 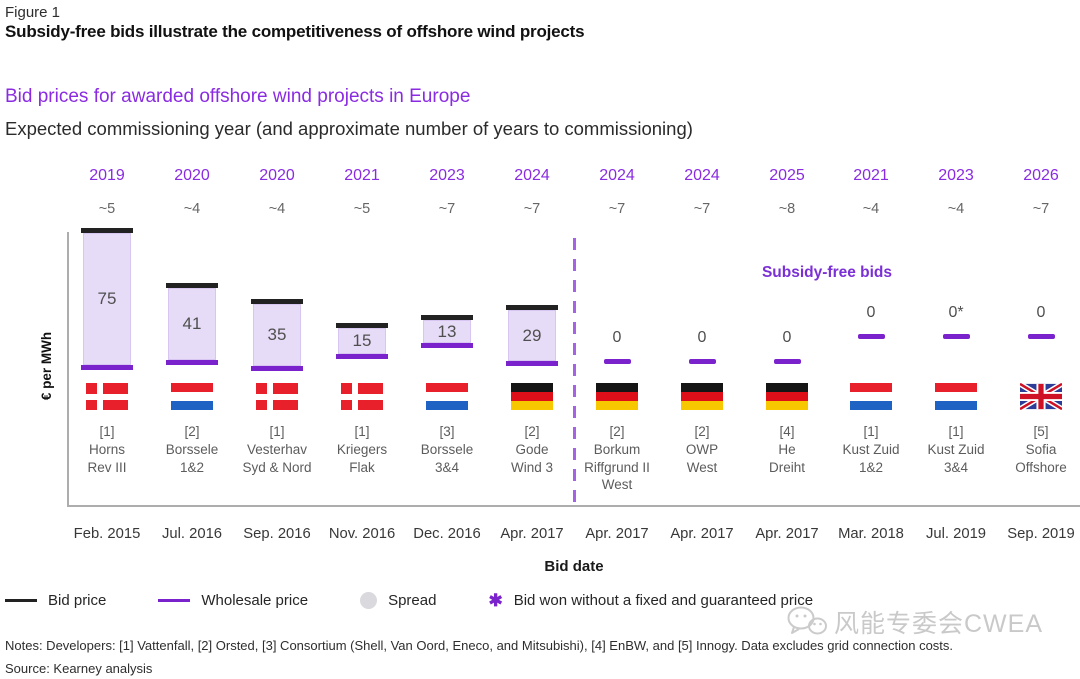 What do you see at coordinates (233, 600) in the screenshot?
I see `legend-item-wholesale-price: Wholesale price` at bounding box center [233, 600].